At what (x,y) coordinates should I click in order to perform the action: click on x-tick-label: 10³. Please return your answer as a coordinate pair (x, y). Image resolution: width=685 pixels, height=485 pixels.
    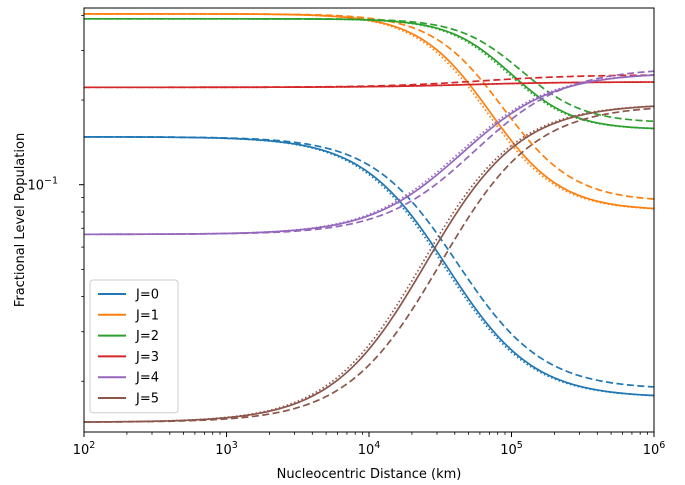
    Looking at the image, I should click on (226, 449).